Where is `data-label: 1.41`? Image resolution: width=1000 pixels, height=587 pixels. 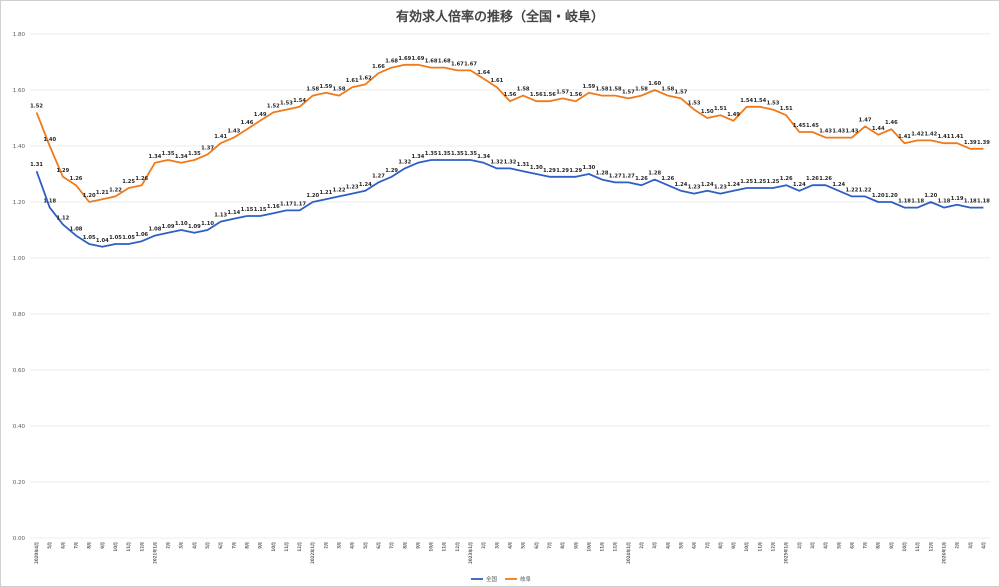 data-label: 1.41 is located at coordinates (220, 137).